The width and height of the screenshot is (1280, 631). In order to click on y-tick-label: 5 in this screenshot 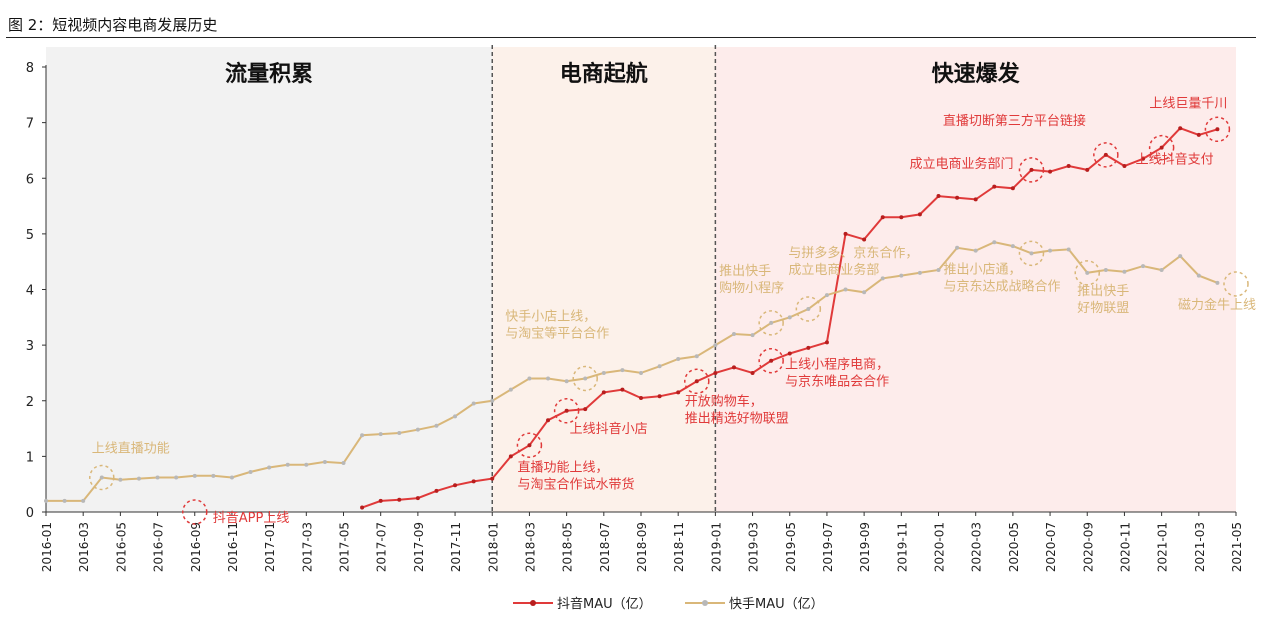, I will do `click(30, 235)`.